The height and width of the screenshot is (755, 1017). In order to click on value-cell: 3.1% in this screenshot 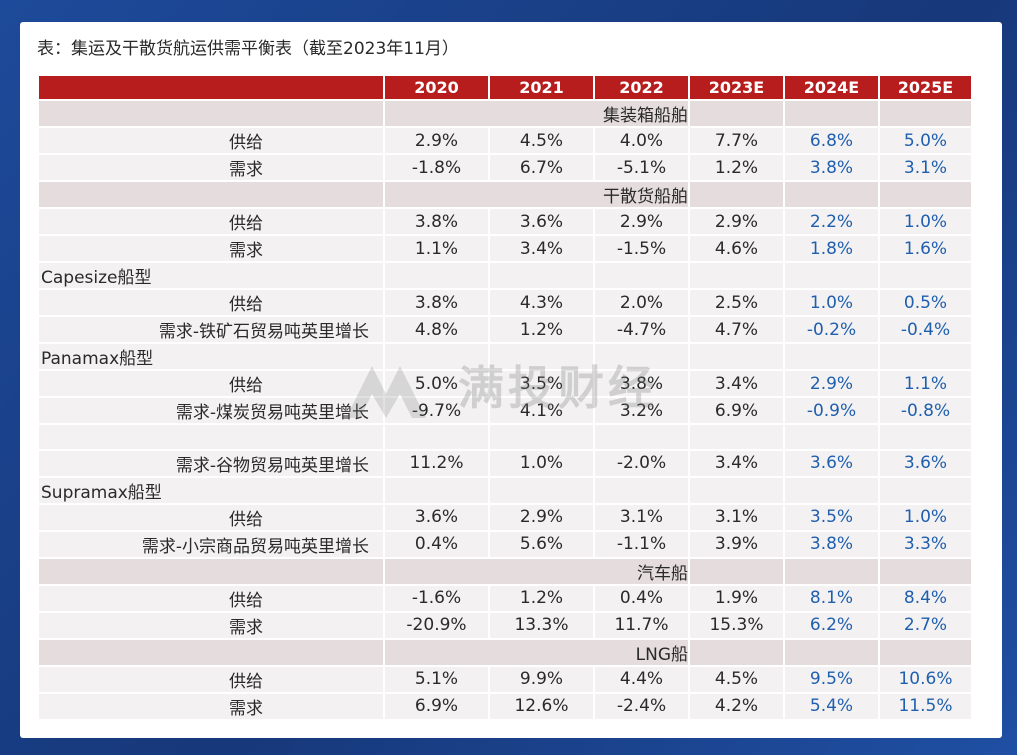, I will do `click(641, 517)`.